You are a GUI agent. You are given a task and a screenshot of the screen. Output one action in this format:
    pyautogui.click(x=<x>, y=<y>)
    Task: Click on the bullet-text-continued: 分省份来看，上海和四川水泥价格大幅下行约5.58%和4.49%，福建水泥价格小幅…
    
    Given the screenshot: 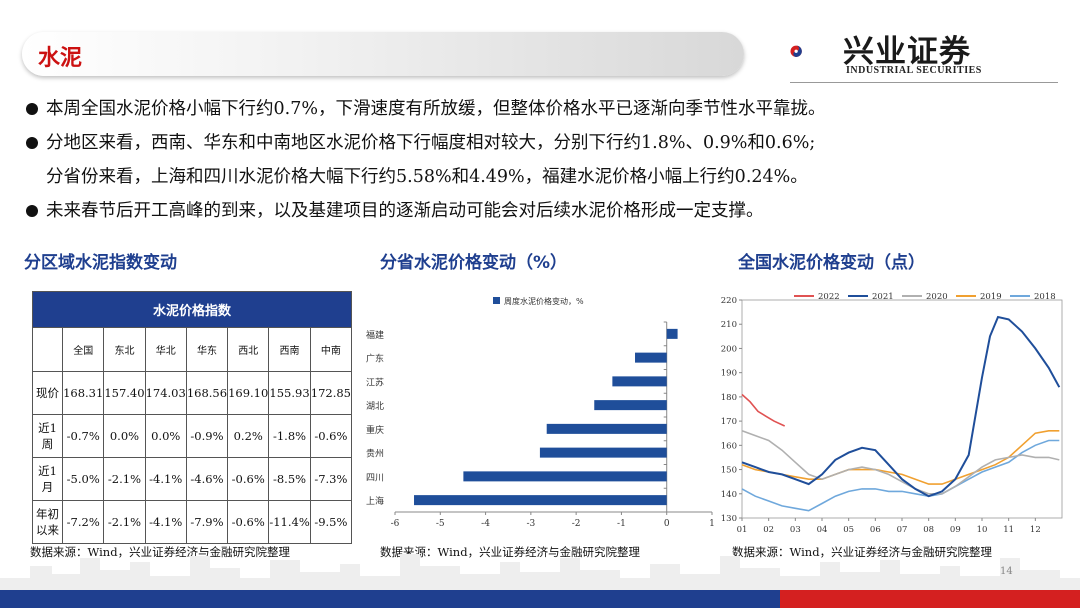 What is the action you would take?
    pyautogui.click(x=427, y=177)
    